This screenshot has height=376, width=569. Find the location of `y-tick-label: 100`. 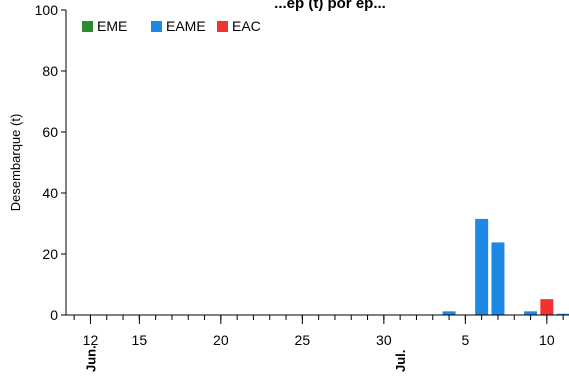

y-tick-label: 100 is located at coordinates (47, 10).